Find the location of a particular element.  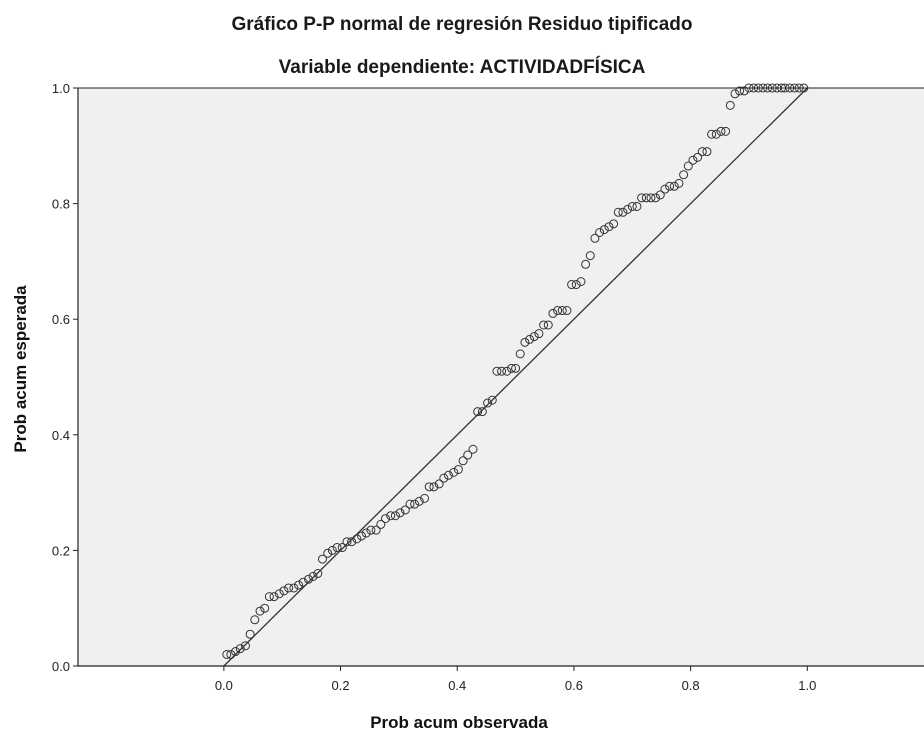

x-tick-label: 0.8 is located at coordinates (691, 685).